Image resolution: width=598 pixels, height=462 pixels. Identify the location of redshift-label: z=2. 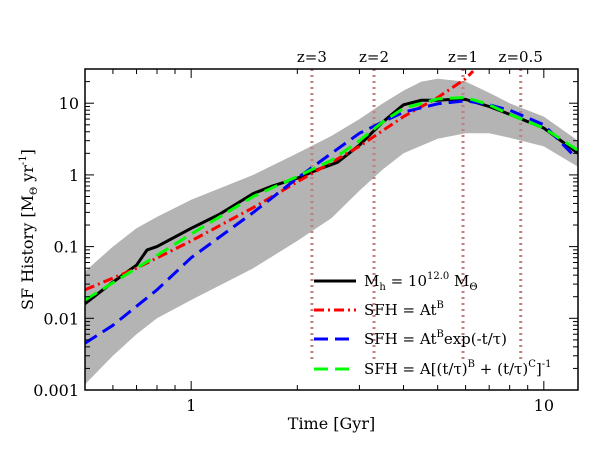
(374, 57).